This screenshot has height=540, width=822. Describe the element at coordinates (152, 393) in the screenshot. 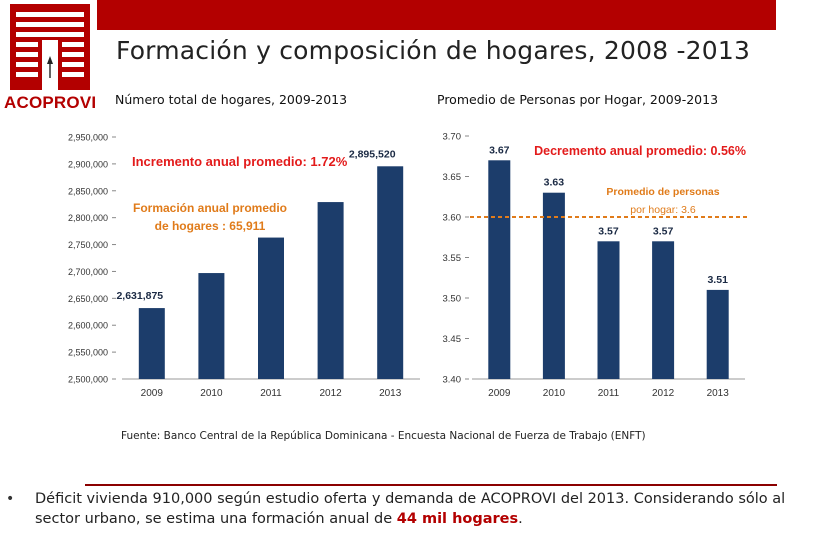

I see `households-xtick-label: 2009` at that location.